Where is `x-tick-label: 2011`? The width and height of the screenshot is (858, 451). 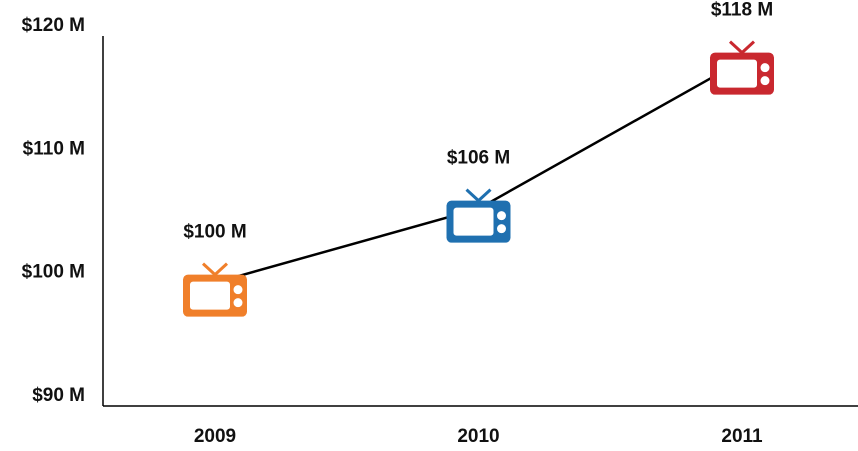
x-tick-label: 2011 is located at coordinates (742, 436).